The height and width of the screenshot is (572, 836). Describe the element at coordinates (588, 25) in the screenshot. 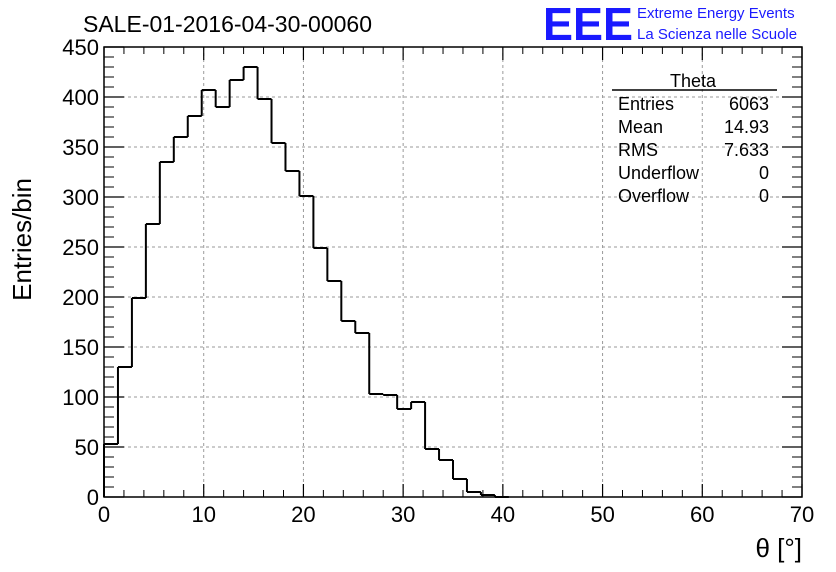

I see `eee-logo-mark: EEE` at that location.